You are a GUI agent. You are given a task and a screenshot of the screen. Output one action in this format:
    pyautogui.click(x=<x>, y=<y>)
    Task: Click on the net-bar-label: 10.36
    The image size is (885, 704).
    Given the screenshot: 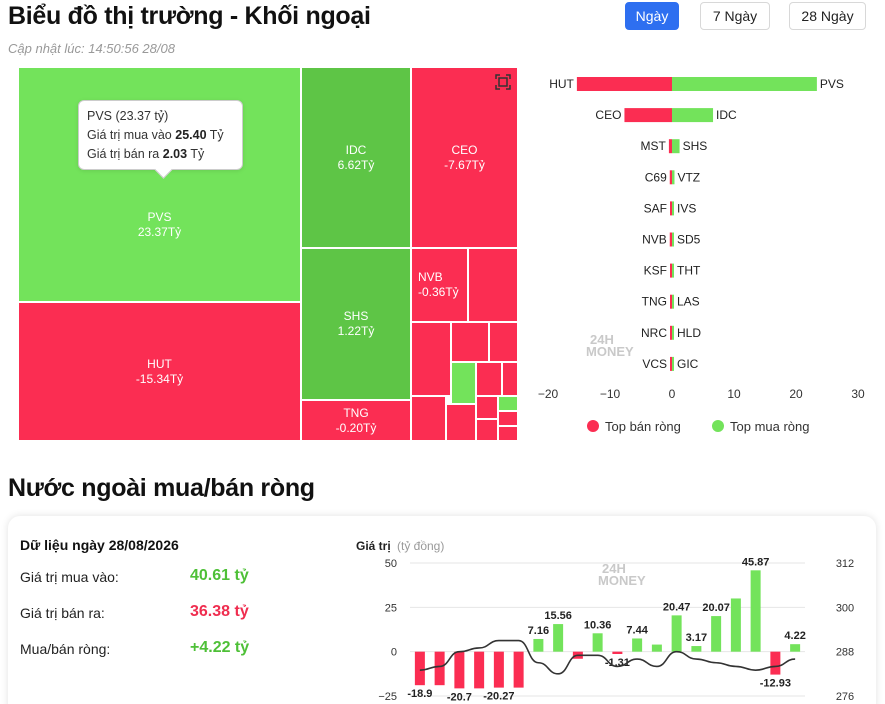 What is the action you would take?
    pyautogui.click(x=598, y=625)
    